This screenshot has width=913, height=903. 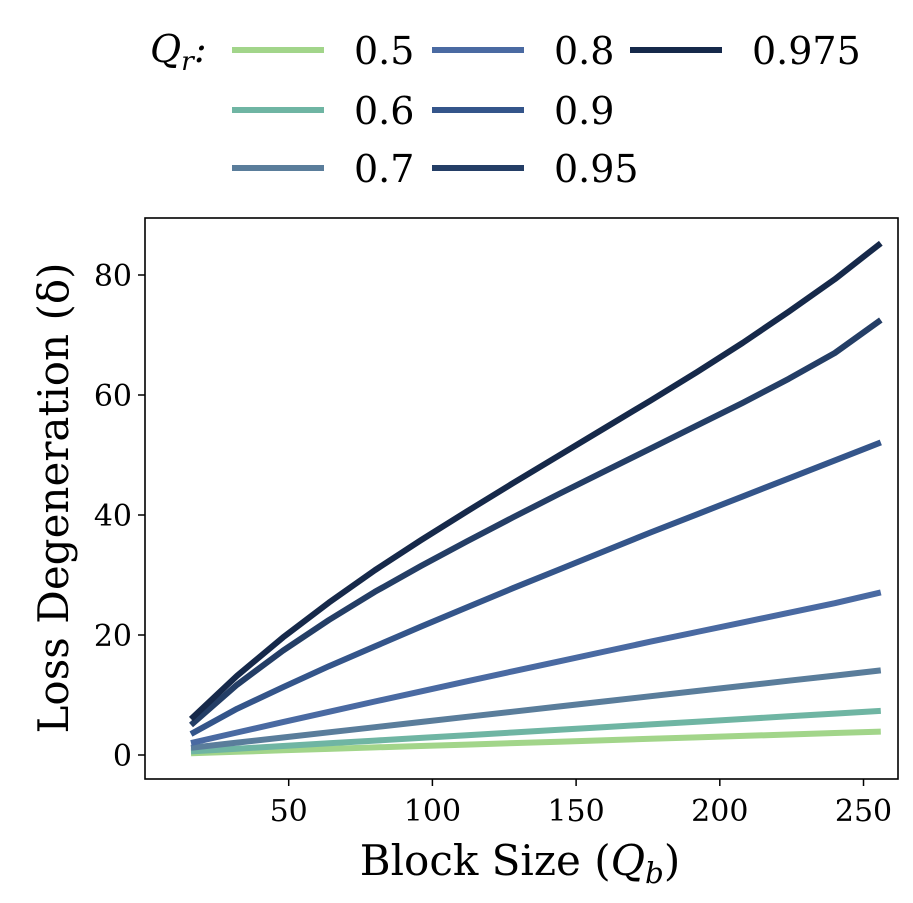 I want to click on y-axis-ticks: 0 20 40 60 80, so click(x=119, y=516).